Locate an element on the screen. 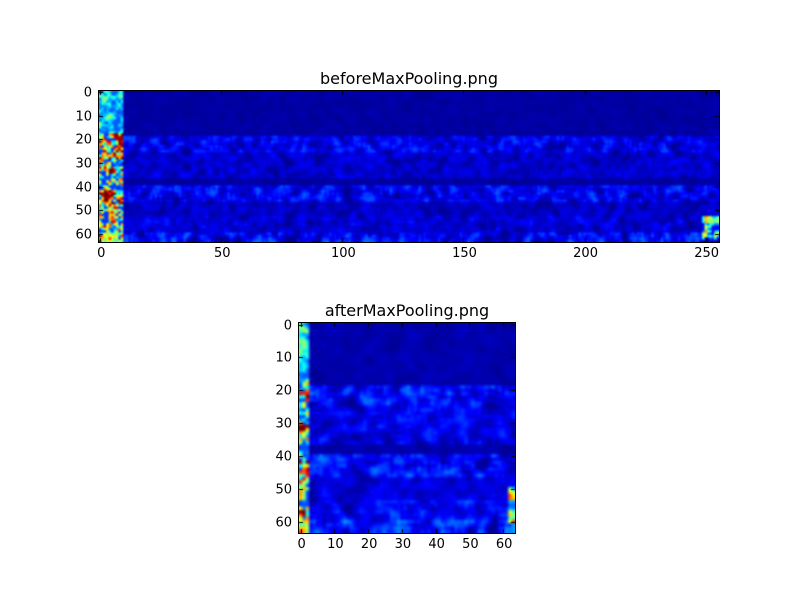 Image resolution: width=800 pixels, height=600 pixels. x-tick-label: 250 is located at coordinates (707, 253).